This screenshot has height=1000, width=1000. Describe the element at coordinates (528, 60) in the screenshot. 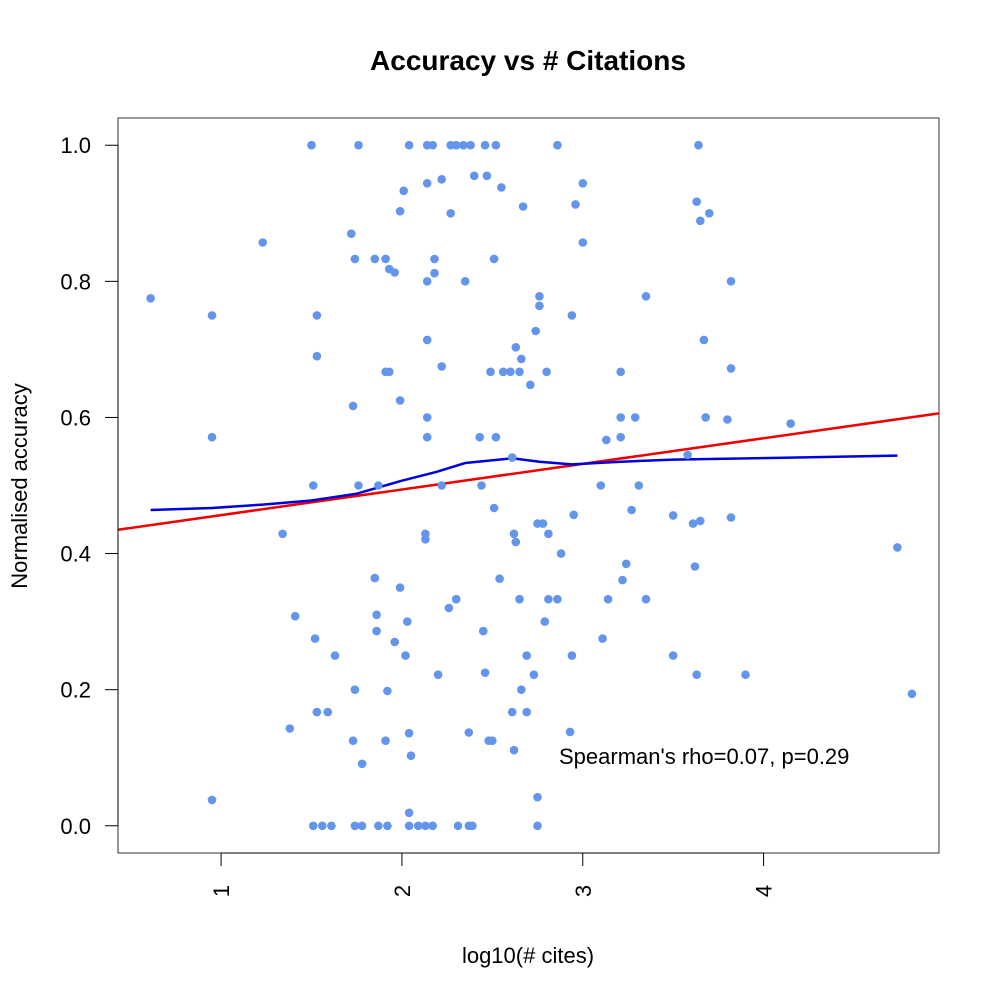

I see `chart-title: Accuracy vs # Citations` at that location.